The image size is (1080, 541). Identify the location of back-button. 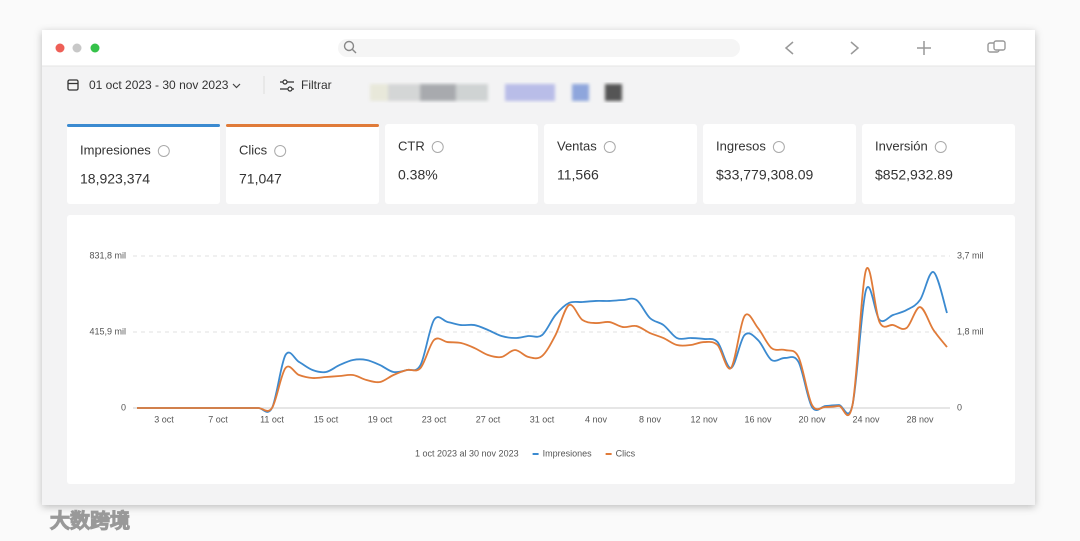
(789, 48).